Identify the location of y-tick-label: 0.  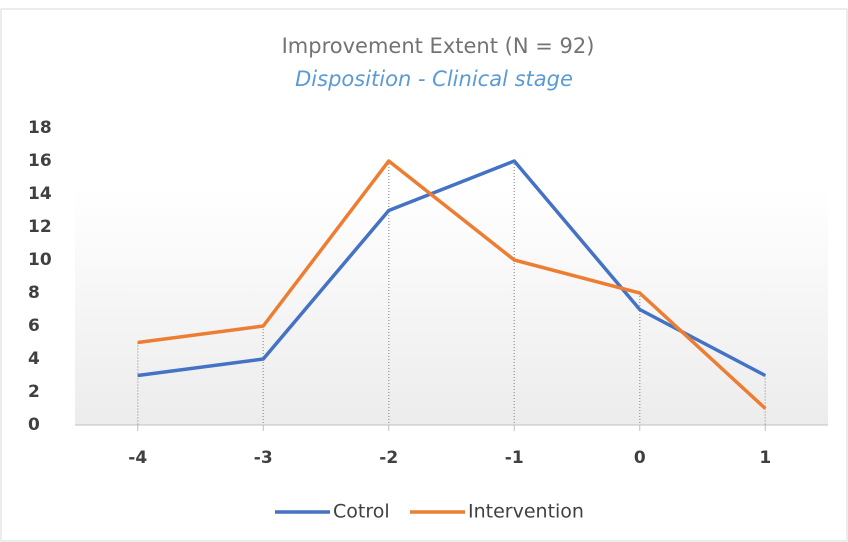
(34, 425).